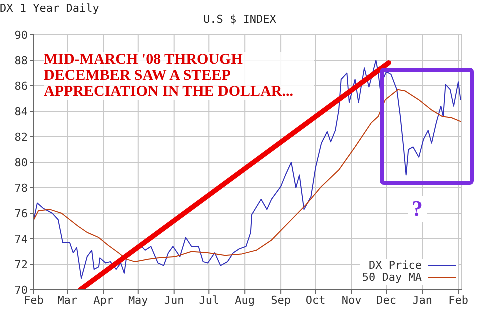  What do you see at coordinates (21, 86) in the screenshot?
I see `y-tick-label: 86` at bounding box center [21, 86].